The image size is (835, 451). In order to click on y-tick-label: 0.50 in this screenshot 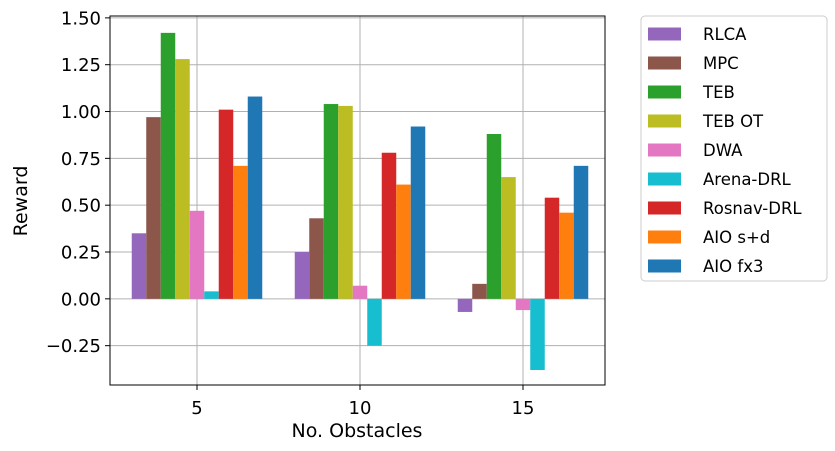, I will do `click(81, 206)`.